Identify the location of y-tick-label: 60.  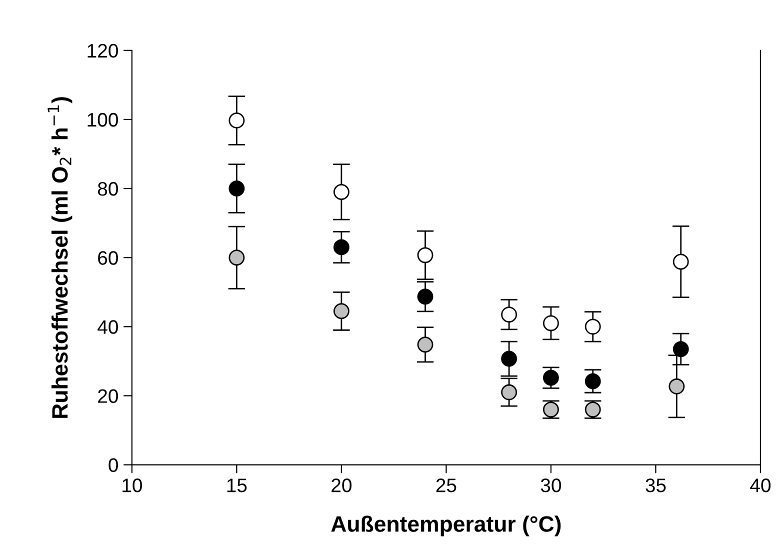
(108, 258).